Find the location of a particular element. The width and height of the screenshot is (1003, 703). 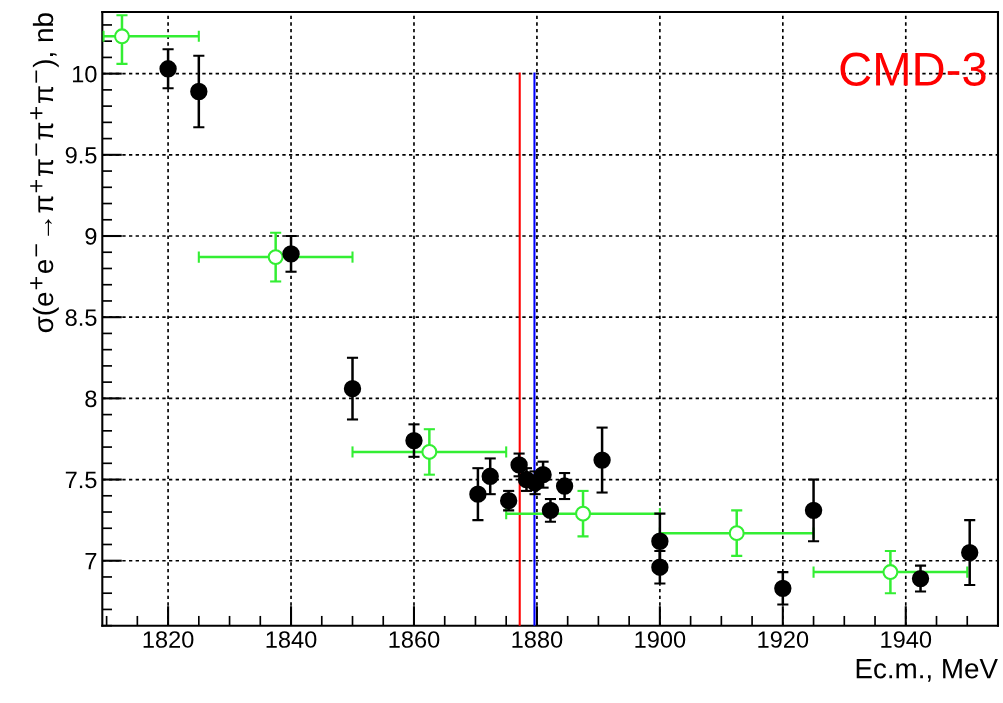

x-tick-label: 1900 is located at coordinates (660, 639).